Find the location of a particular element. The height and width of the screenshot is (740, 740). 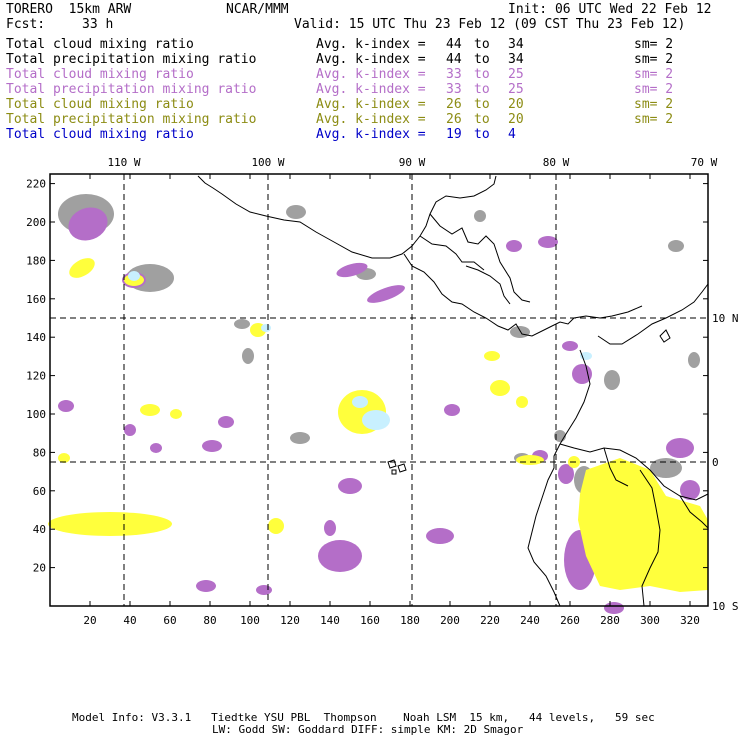

y-tick-label: 80 is located at coordinates (39, 452).